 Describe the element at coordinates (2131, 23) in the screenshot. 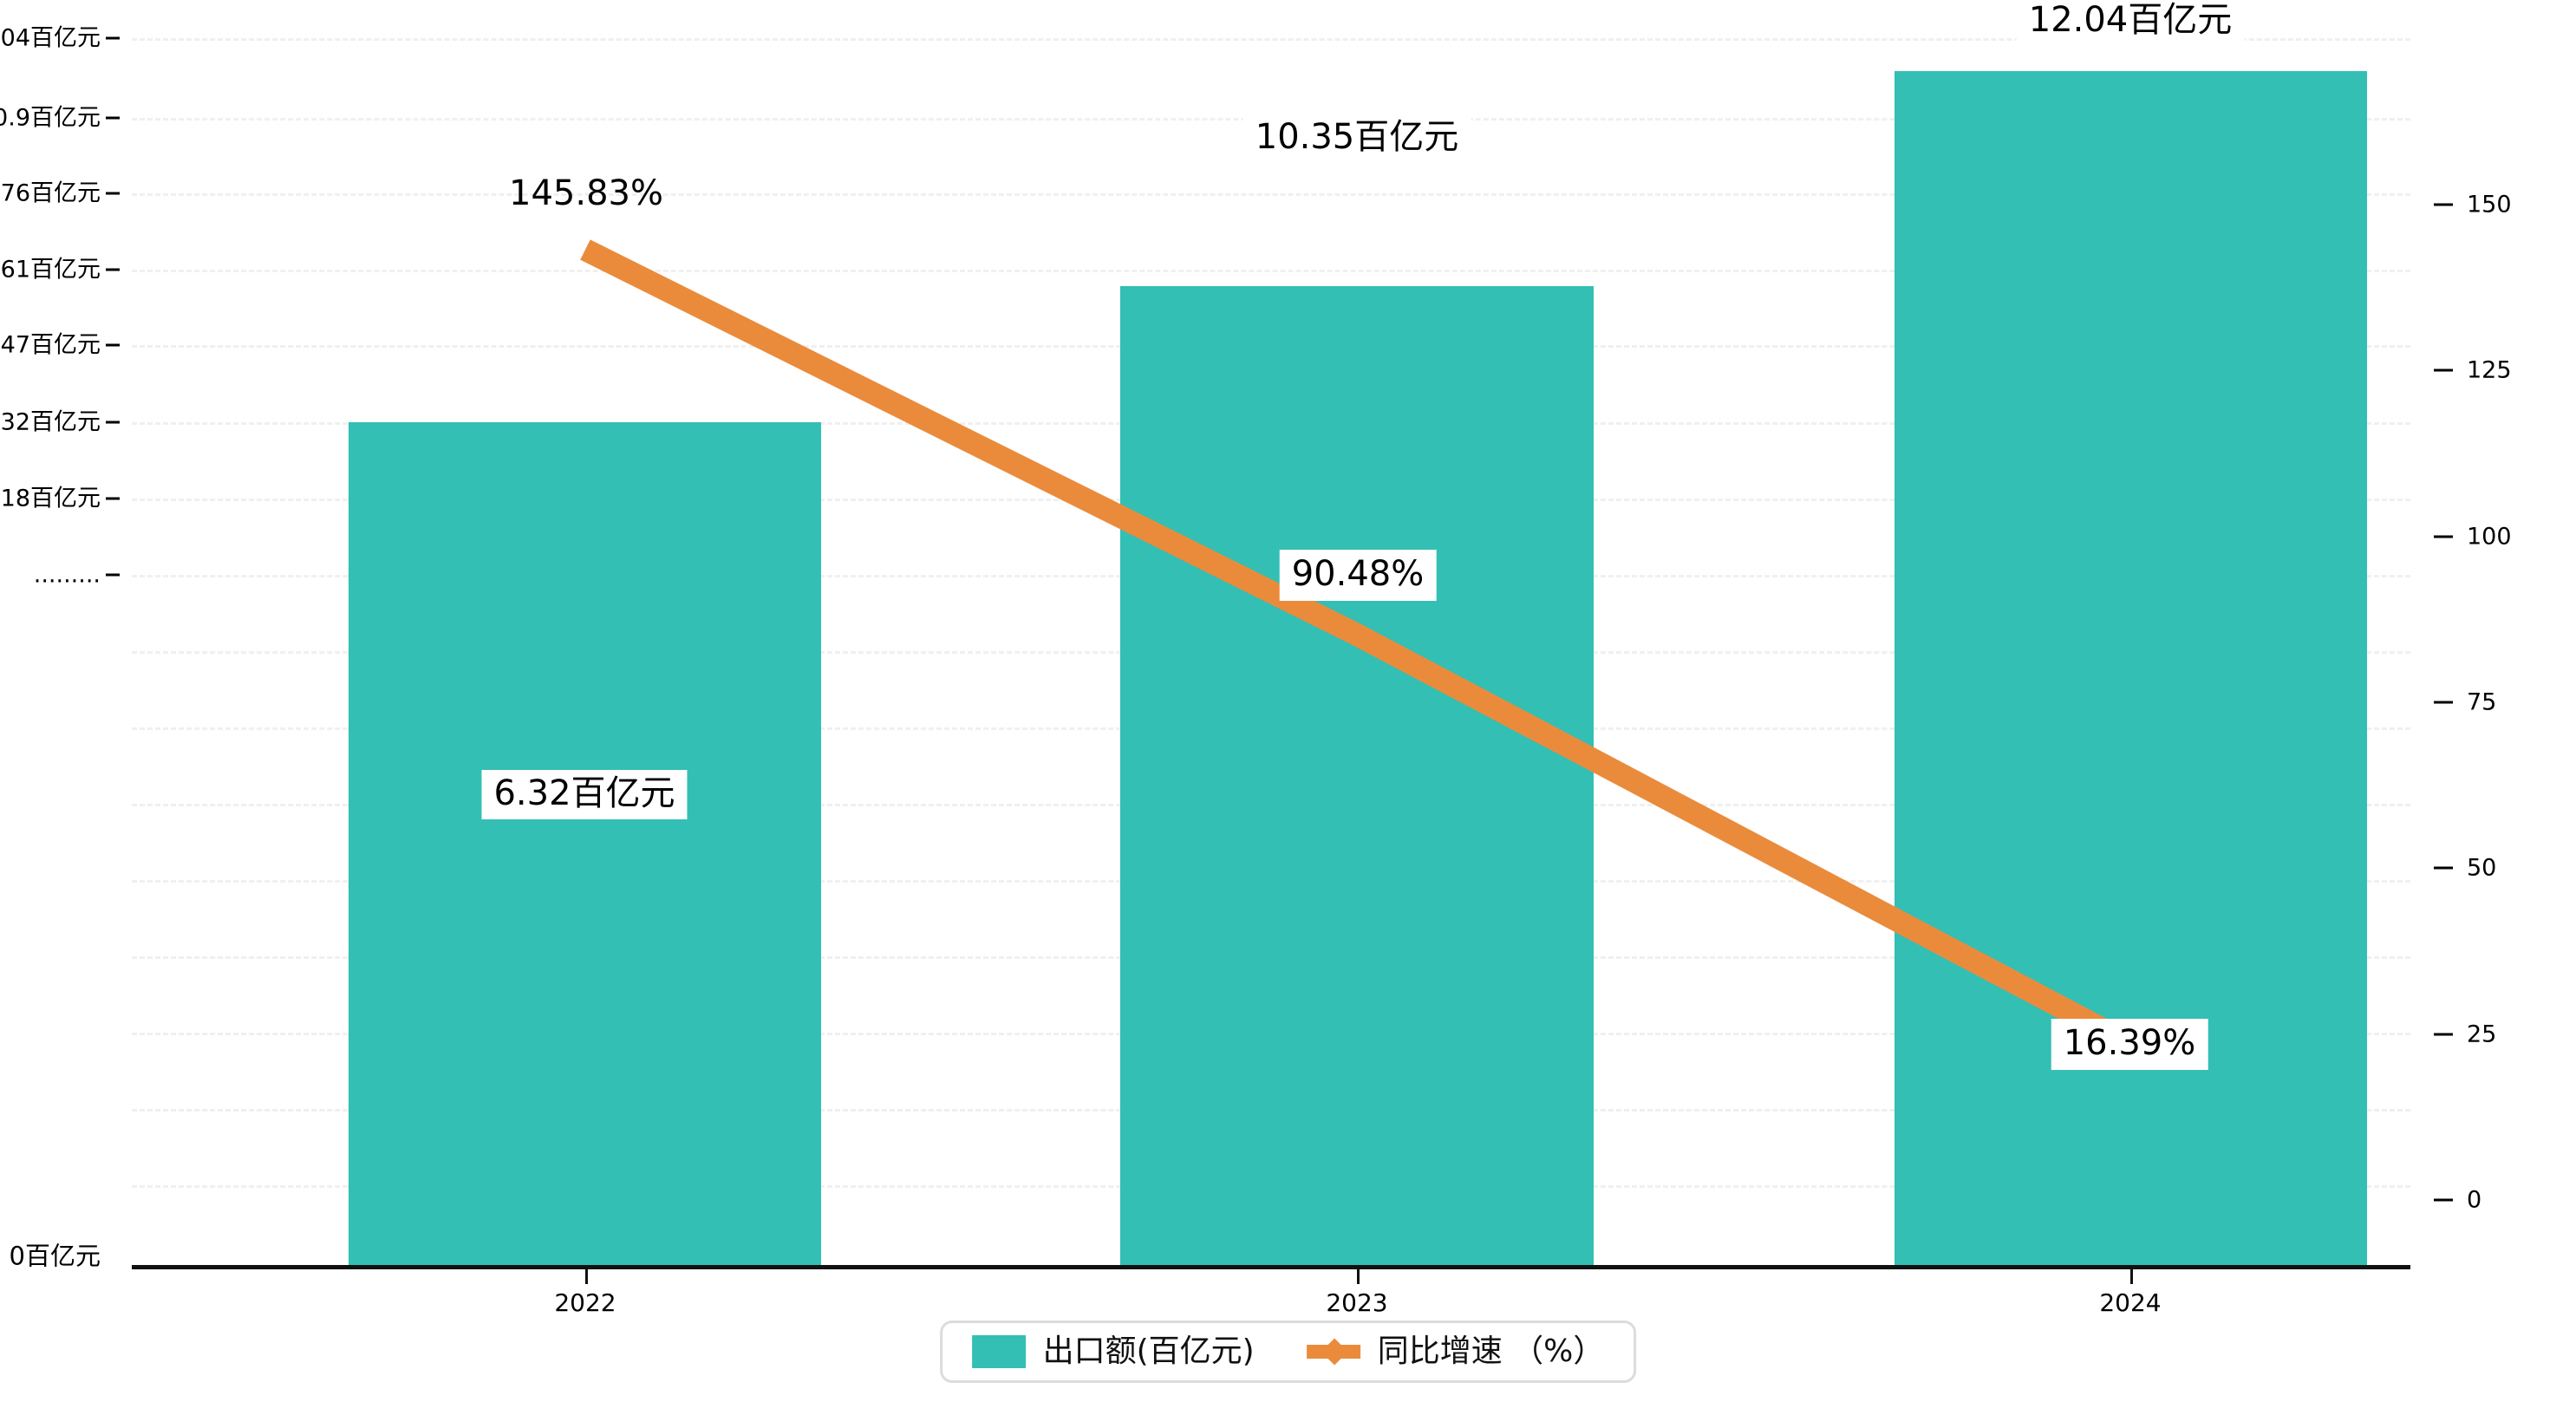

I see `bar-value-label-2024: 12.04百亿元` at that location.